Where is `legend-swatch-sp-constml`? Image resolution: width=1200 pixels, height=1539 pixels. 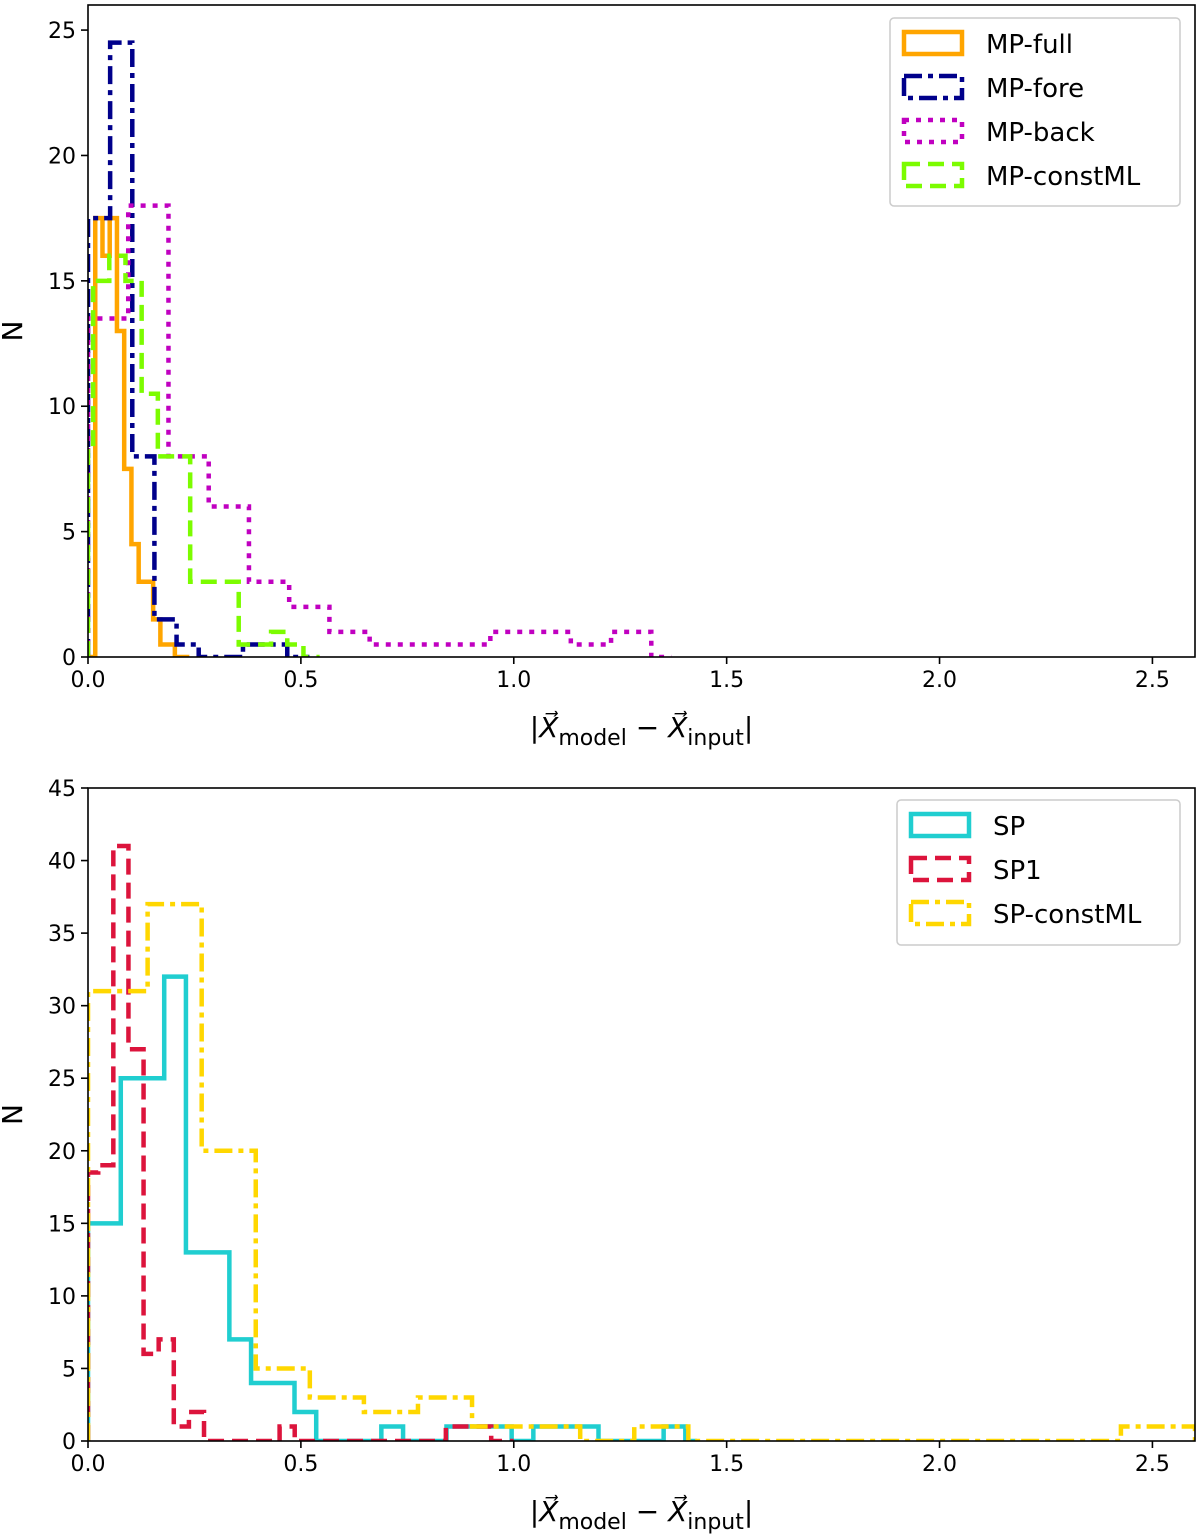
legend-swatch-sp-constml is located at coordinates (940, 913).